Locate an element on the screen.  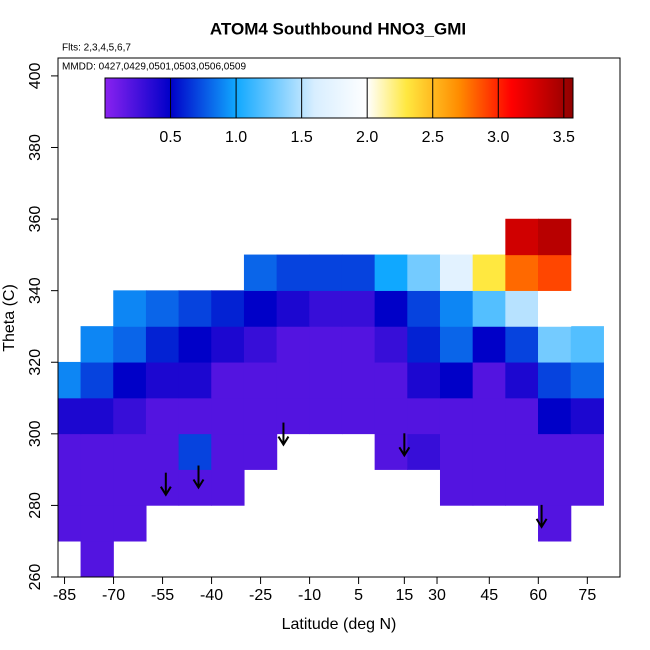
x-tick-label: 60 is located at coordinates (538, 595).